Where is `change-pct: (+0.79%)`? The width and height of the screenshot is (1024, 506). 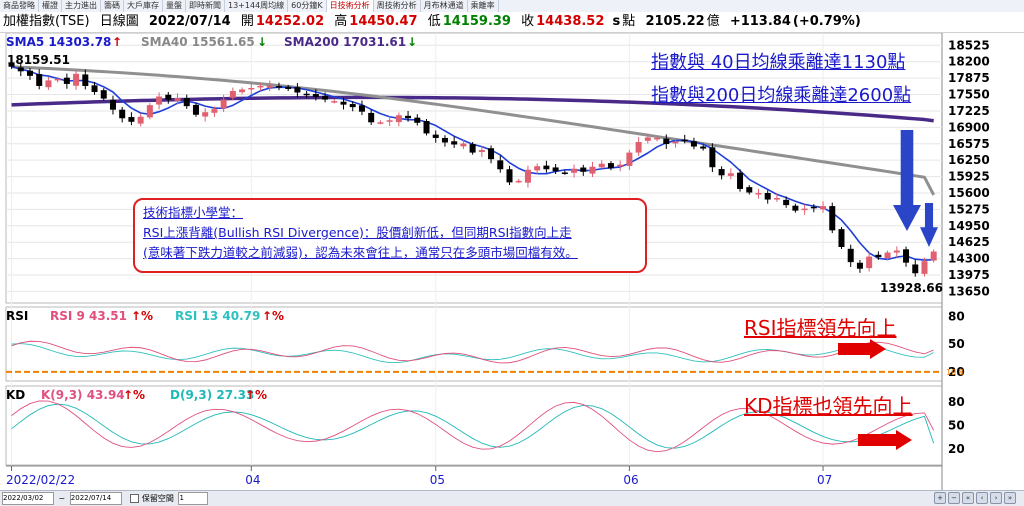
change-pct: (+0.79%) is located at coordinates (826, 21).